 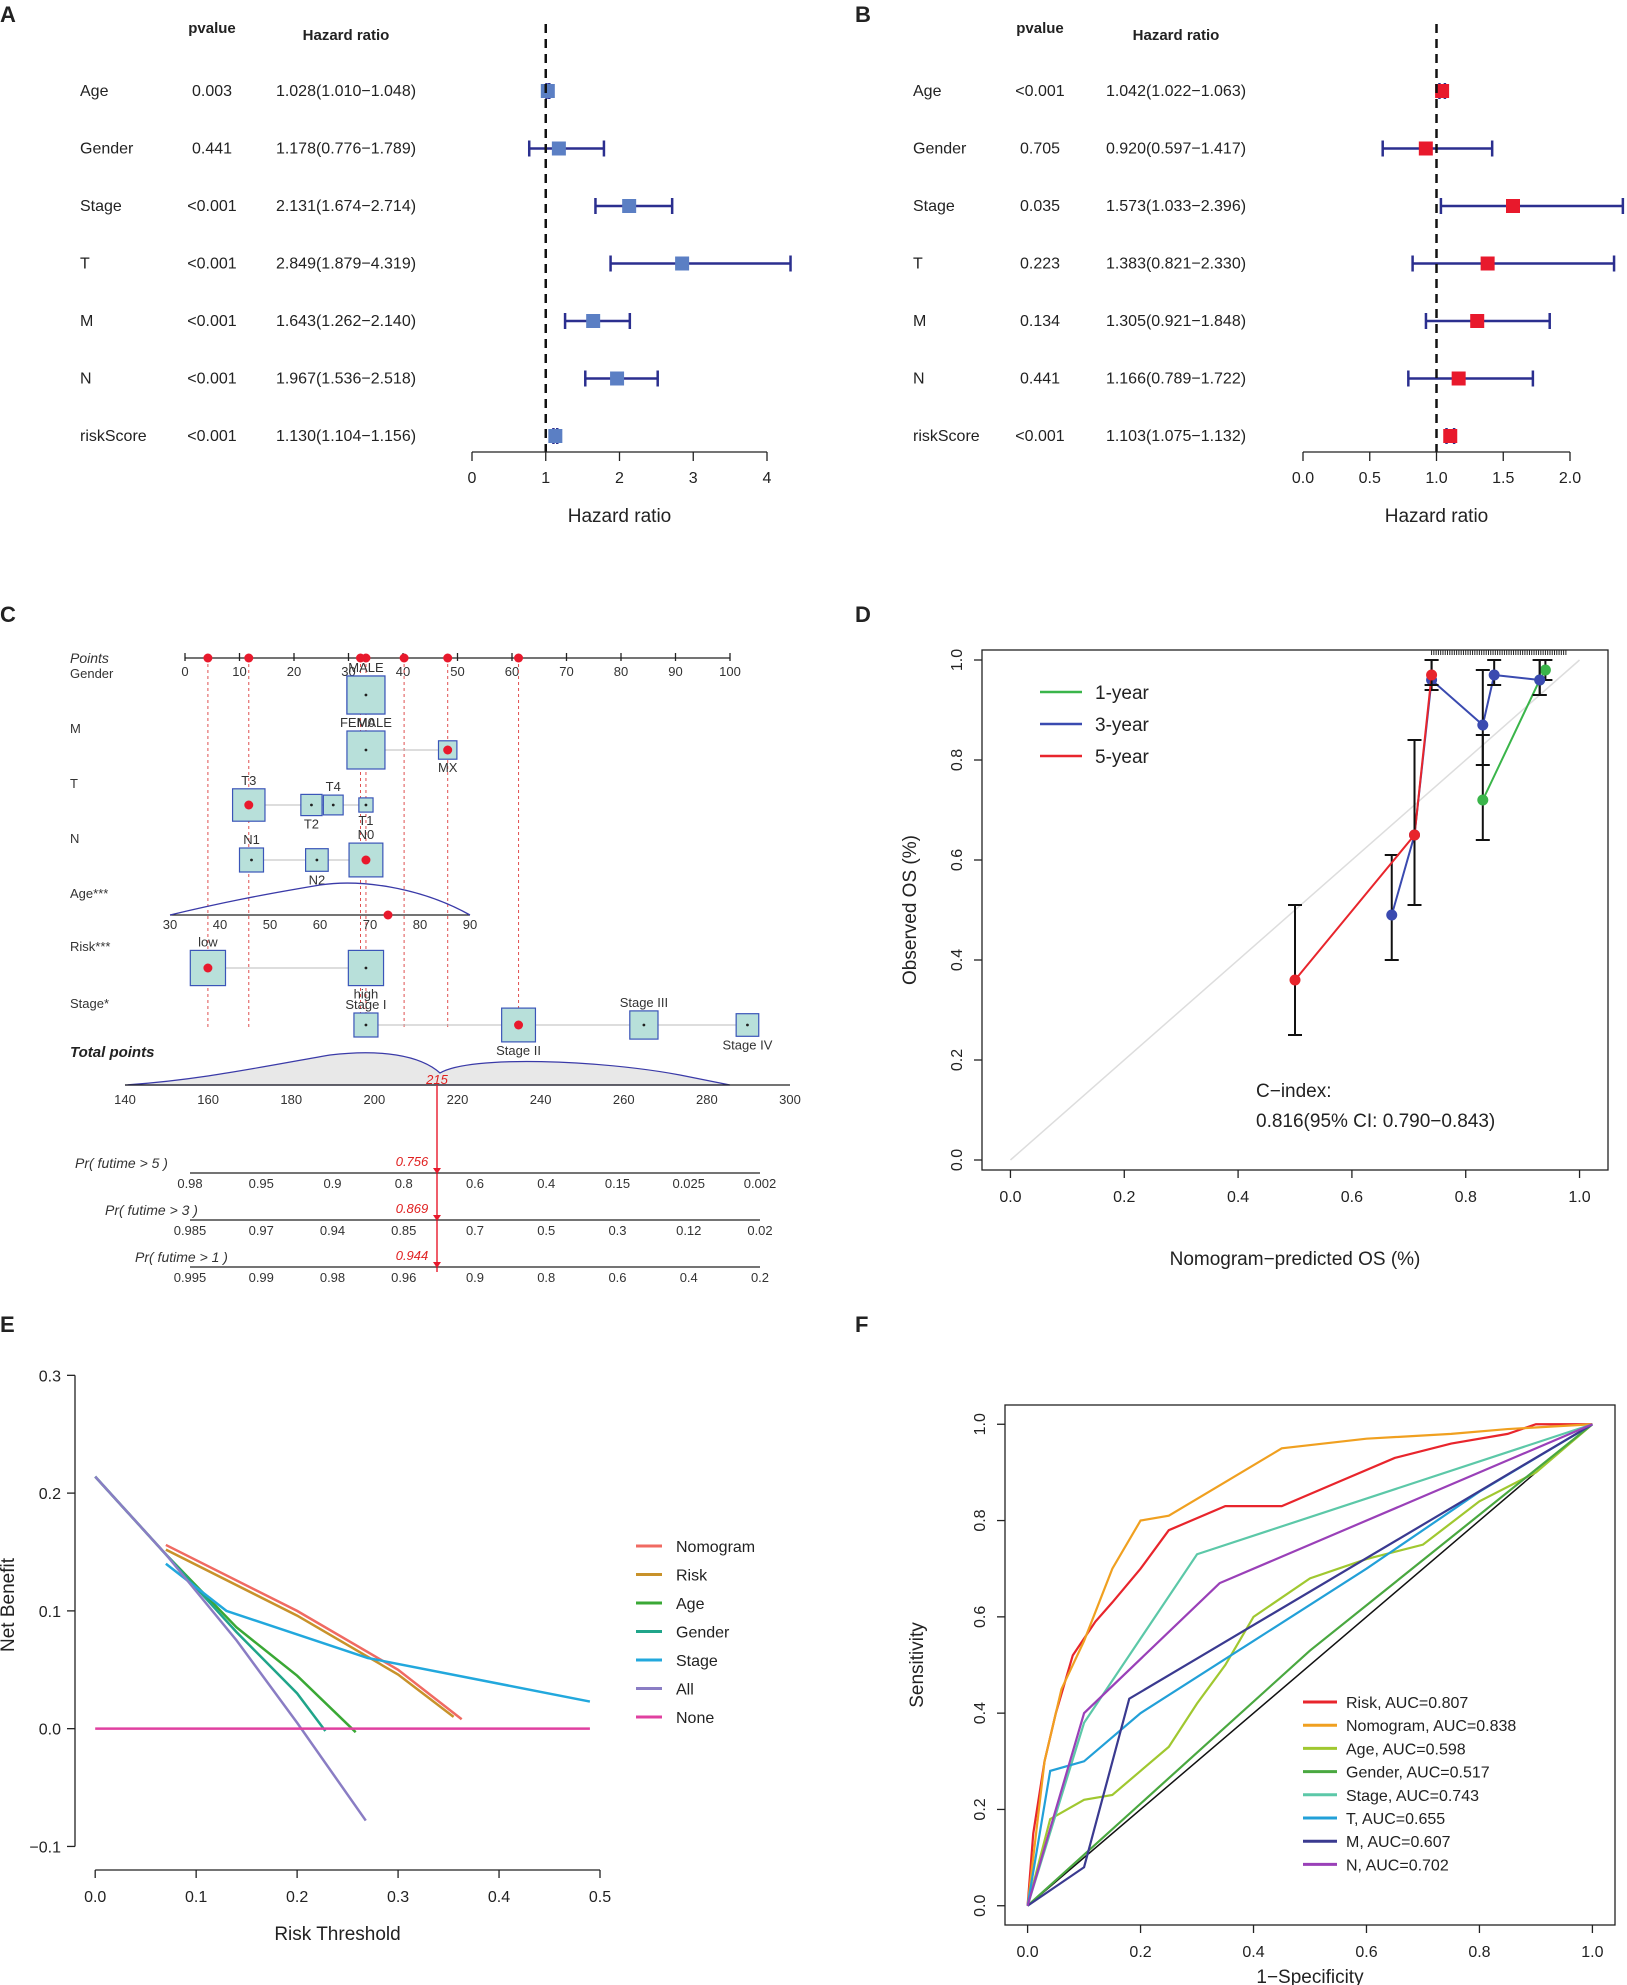 What do you see at coordinates (759, 1230) in the screenshot?
I see `prob-tick-label: 0.02` at bounding box center [759, 1230].